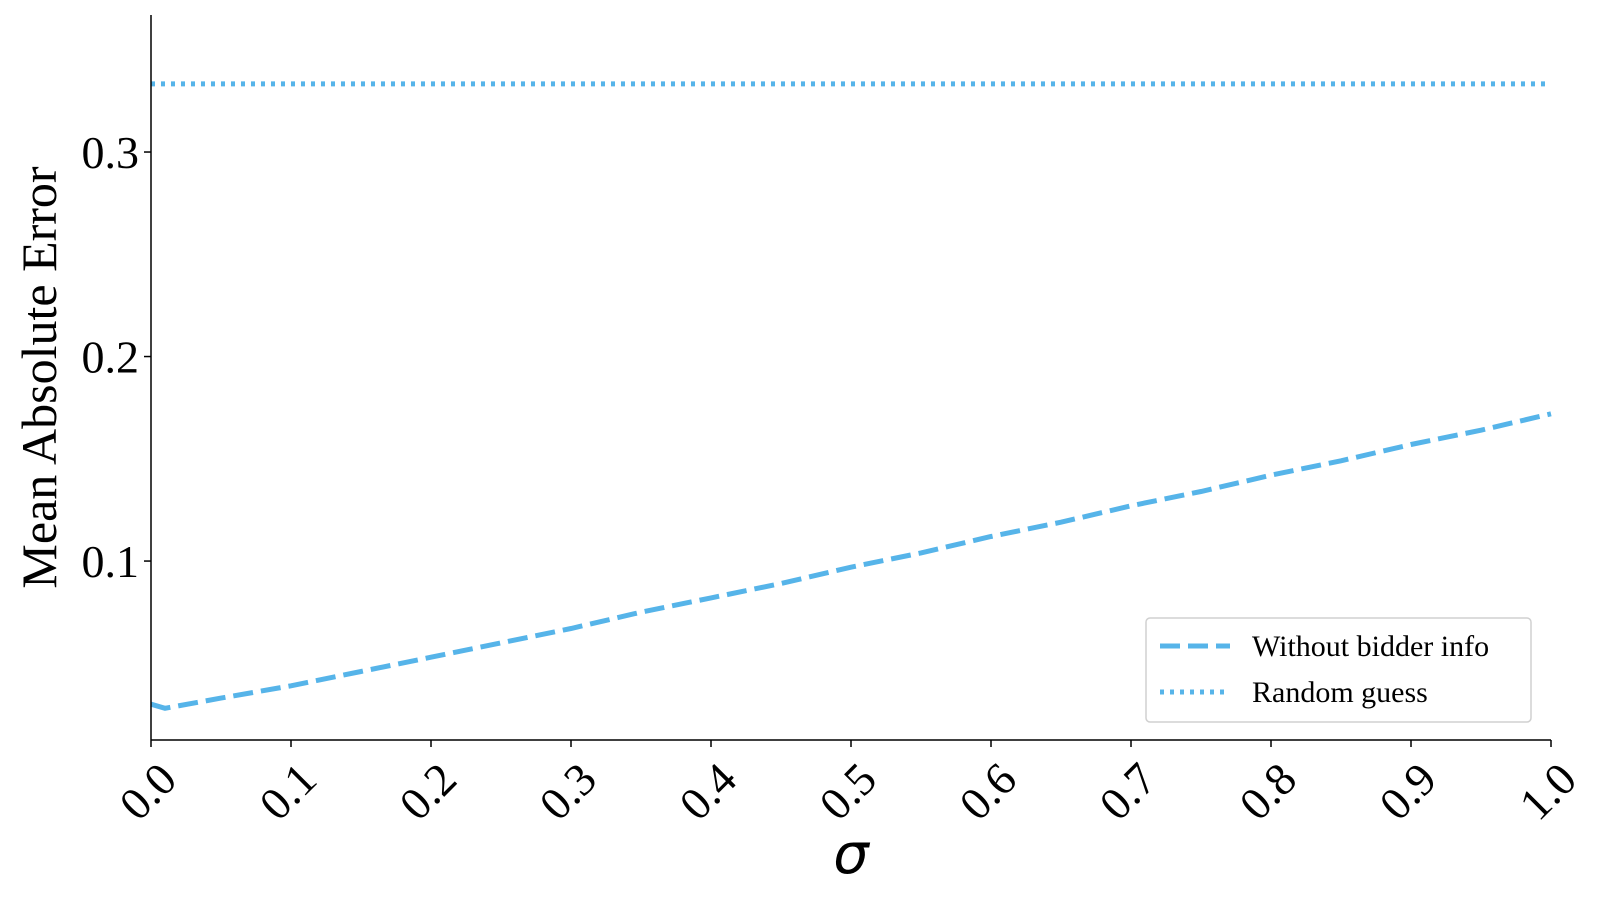  I want to click on x-tick-label: 0.4, so click(707, 791).